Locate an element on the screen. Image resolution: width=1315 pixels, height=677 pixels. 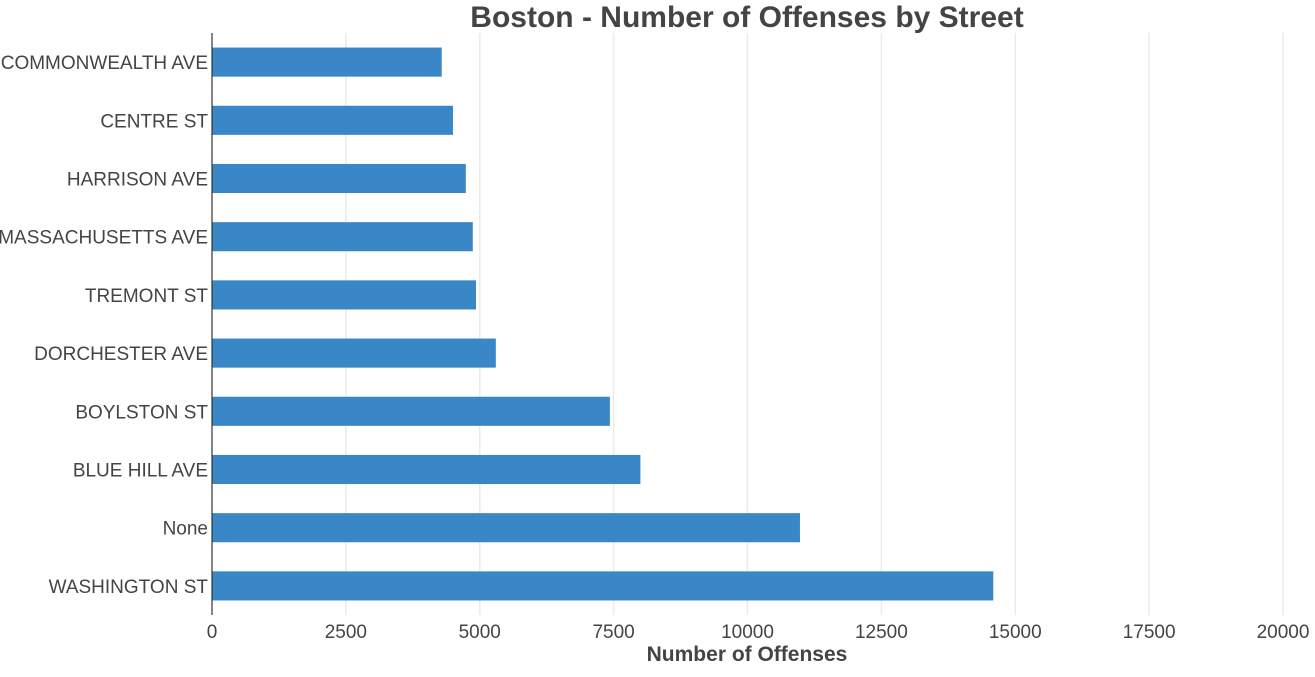
y-tick-label: MASSACHUSETTS AVE is located at coordinates (104, 238).